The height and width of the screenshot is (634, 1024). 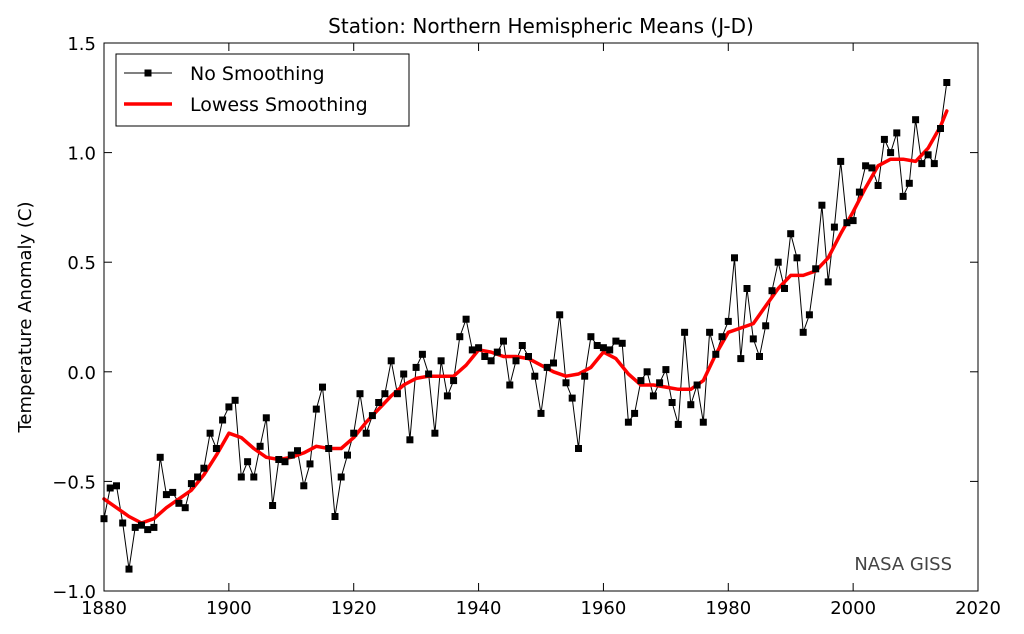 I want to click on y-tick-label: 1.0, so click(x=81, y=154).